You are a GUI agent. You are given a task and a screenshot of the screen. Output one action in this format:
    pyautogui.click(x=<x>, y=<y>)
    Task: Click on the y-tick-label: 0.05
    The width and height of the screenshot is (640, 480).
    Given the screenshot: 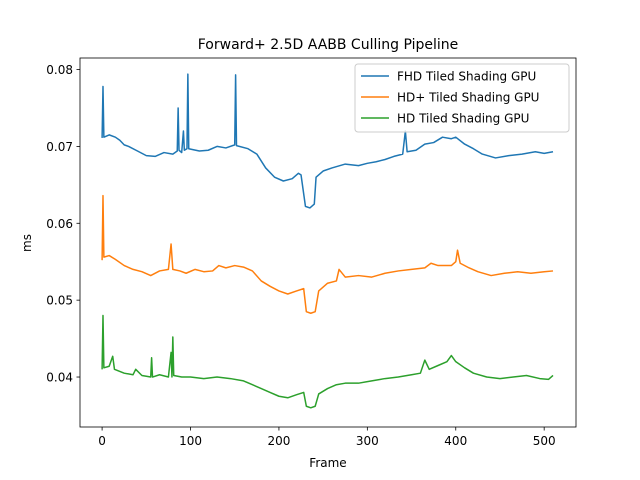 What is the action you would take?
    pyautogui.click(x=59, y=301)
    